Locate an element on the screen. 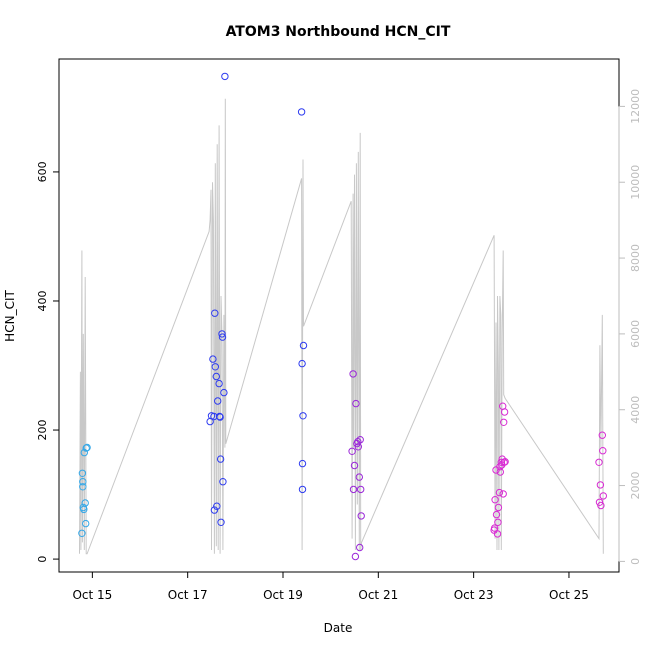  chart-title: ATOM3 Northbound HCN_CIT is located at coordinates (338, 32).